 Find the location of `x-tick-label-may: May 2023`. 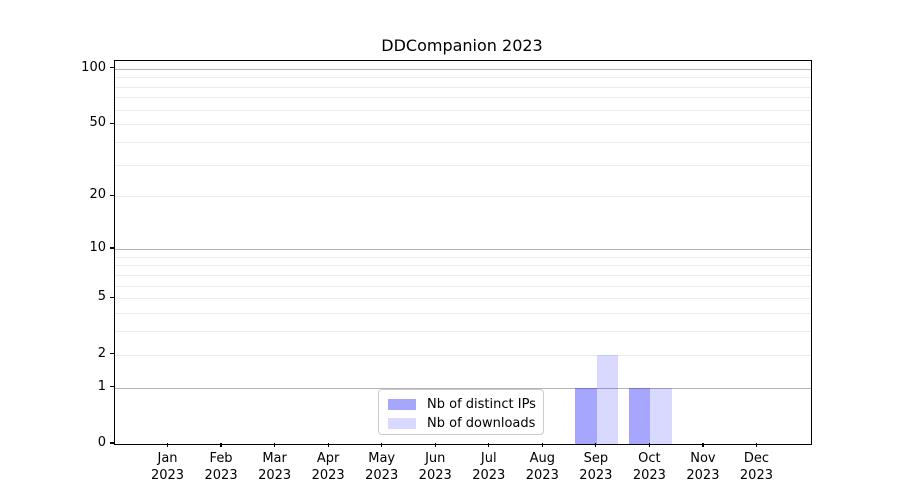

x-tick-label-may: May 2023 is located at coordinates (382, 467).